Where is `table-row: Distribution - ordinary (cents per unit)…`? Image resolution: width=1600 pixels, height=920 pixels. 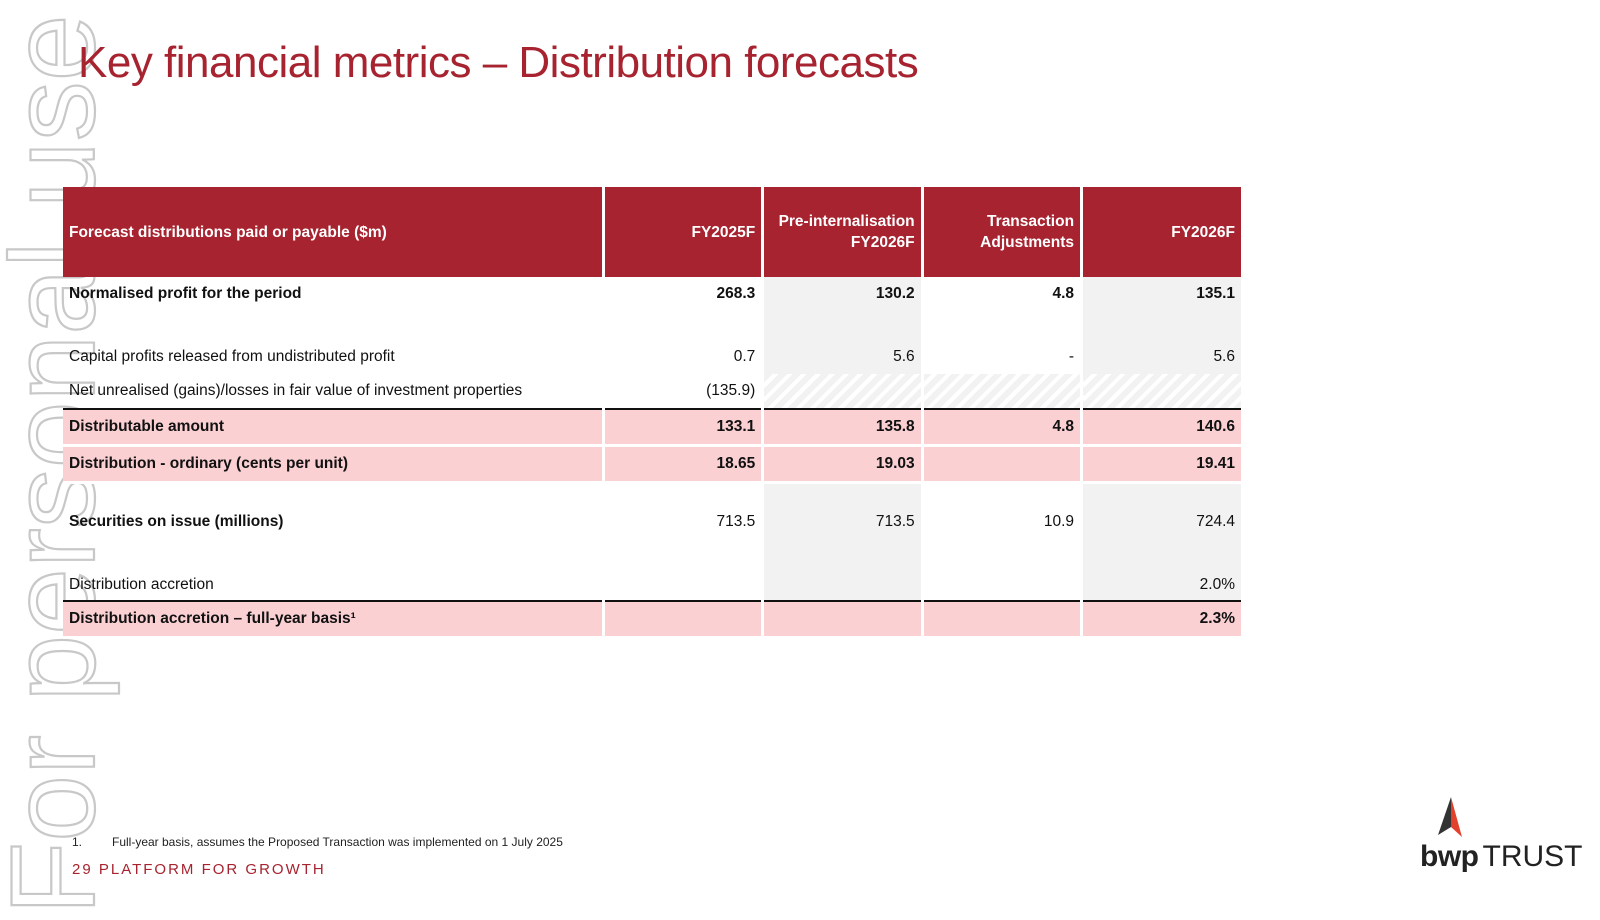 table-row: Distribution - ordinary (cents per unit)… is located at coordinates (652, 464).